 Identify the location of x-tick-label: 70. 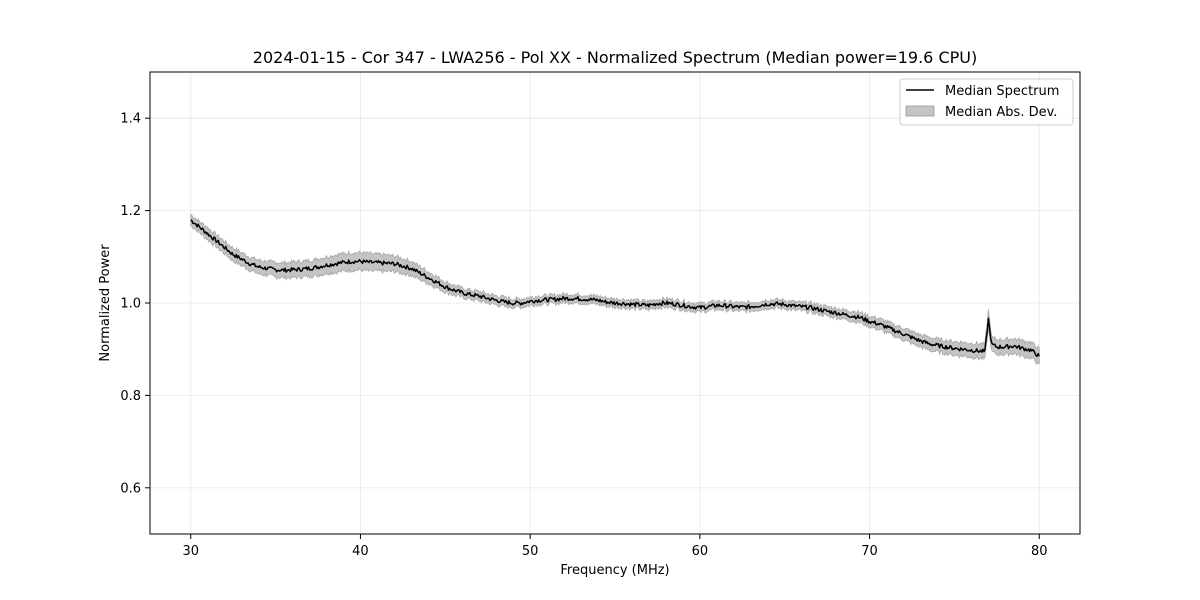
(869, 551).